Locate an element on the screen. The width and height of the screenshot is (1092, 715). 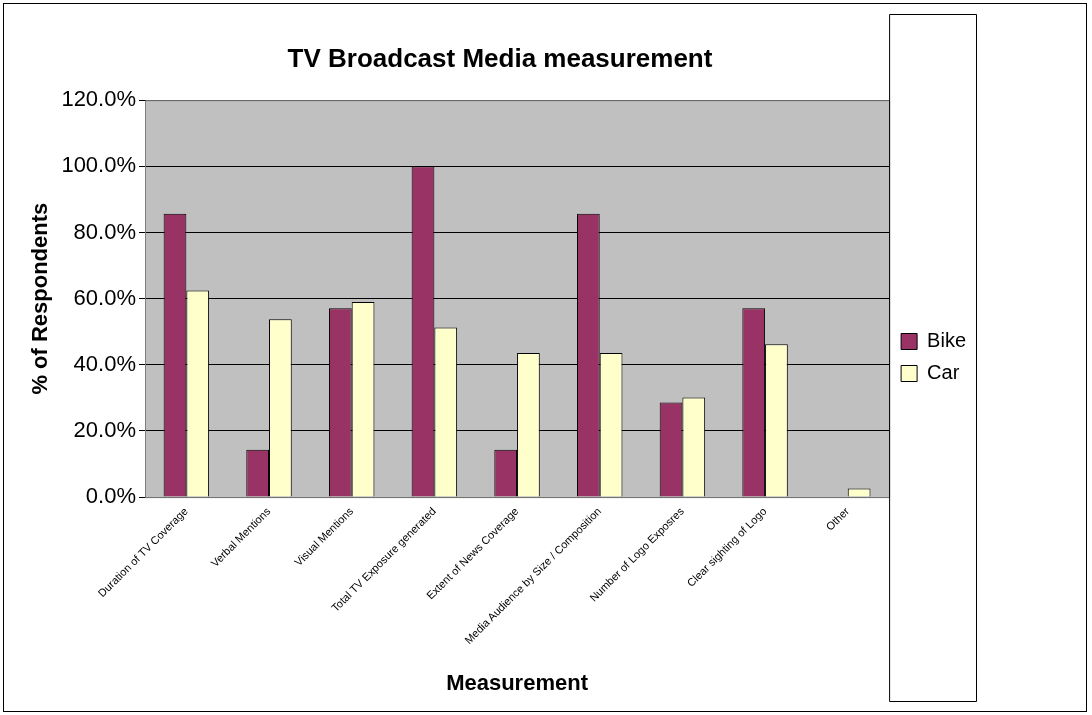
legend-label: Bike is located at coordinates (946, 340).